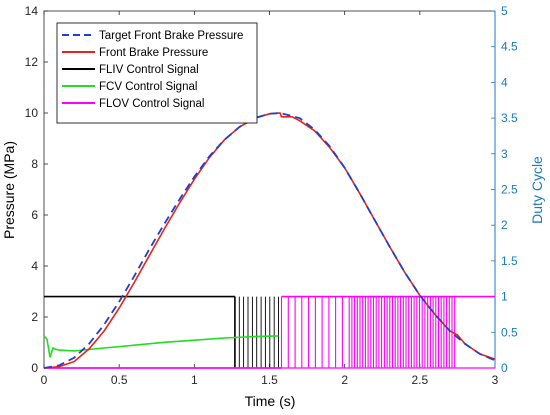 This screenshot has height=415, width=550. What do you see at coordinates (504, 154) in the screenshot?
I see `y-right-tick-label: 3` at bounding box center [504, 154].